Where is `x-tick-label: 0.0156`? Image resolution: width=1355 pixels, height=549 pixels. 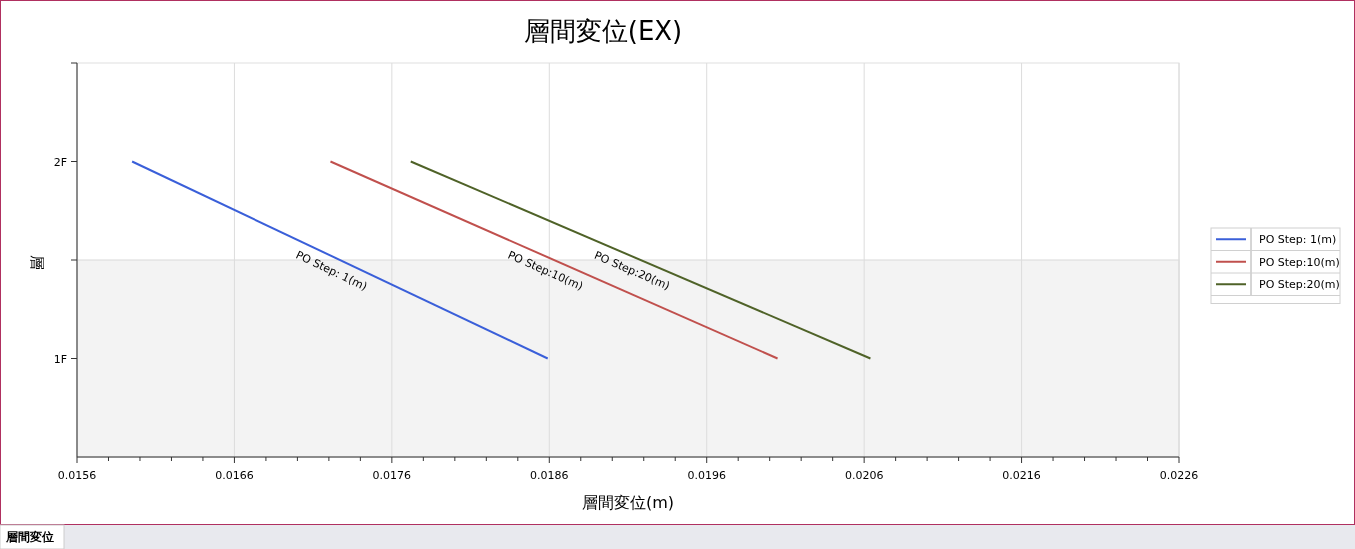
x-tick-label: 0.0156 is located at coordinates (77, 475).